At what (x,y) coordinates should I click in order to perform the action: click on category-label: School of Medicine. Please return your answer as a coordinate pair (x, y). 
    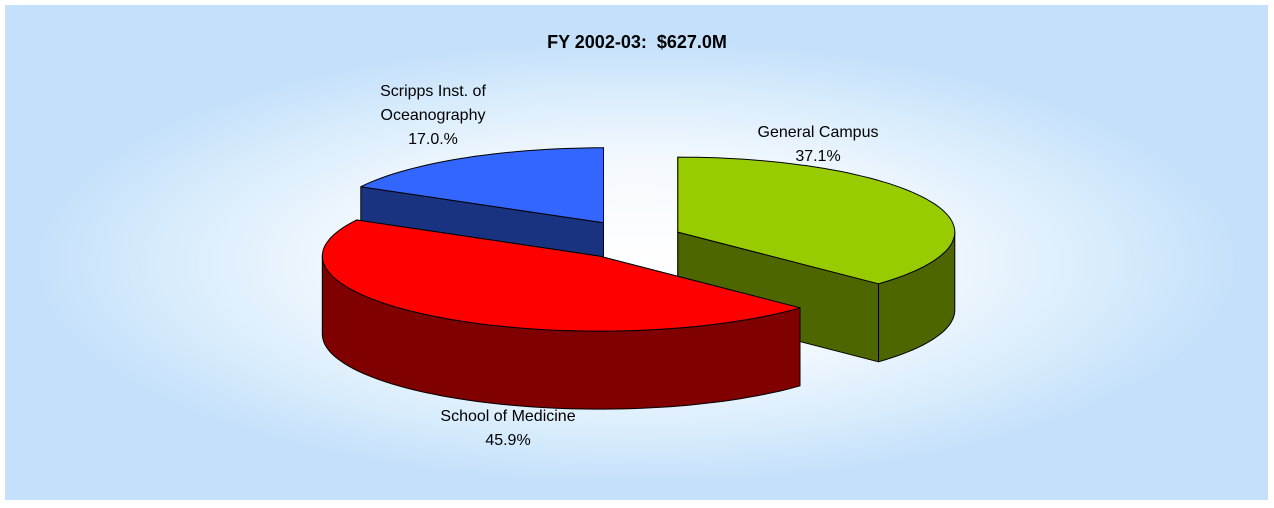
    Looking at the image, I should click on (508, 416).